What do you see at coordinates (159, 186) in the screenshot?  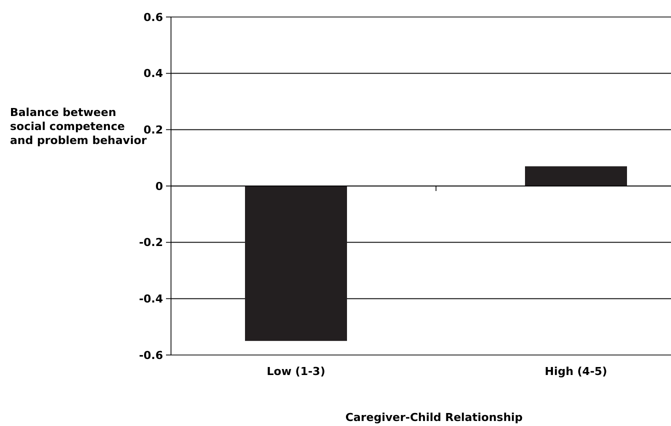 I see `y-tick-label: 0` at bounding box center [159, 186].